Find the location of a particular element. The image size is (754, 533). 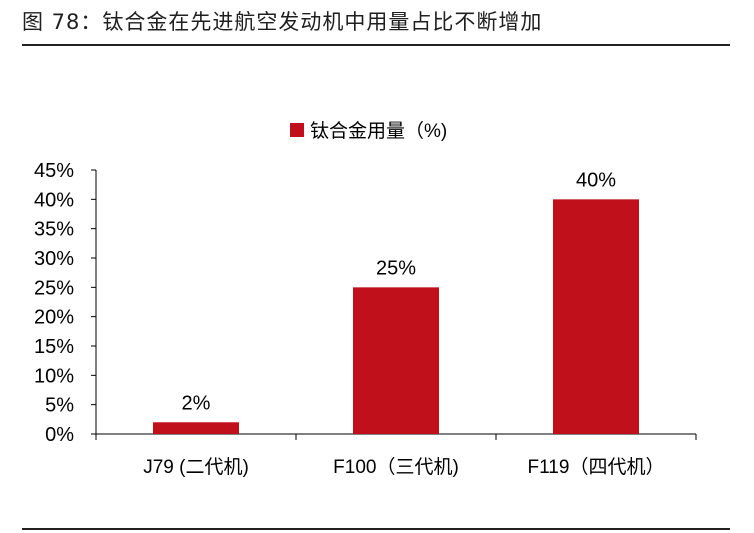

value-label: 25% is located at coordinates (396, 268).